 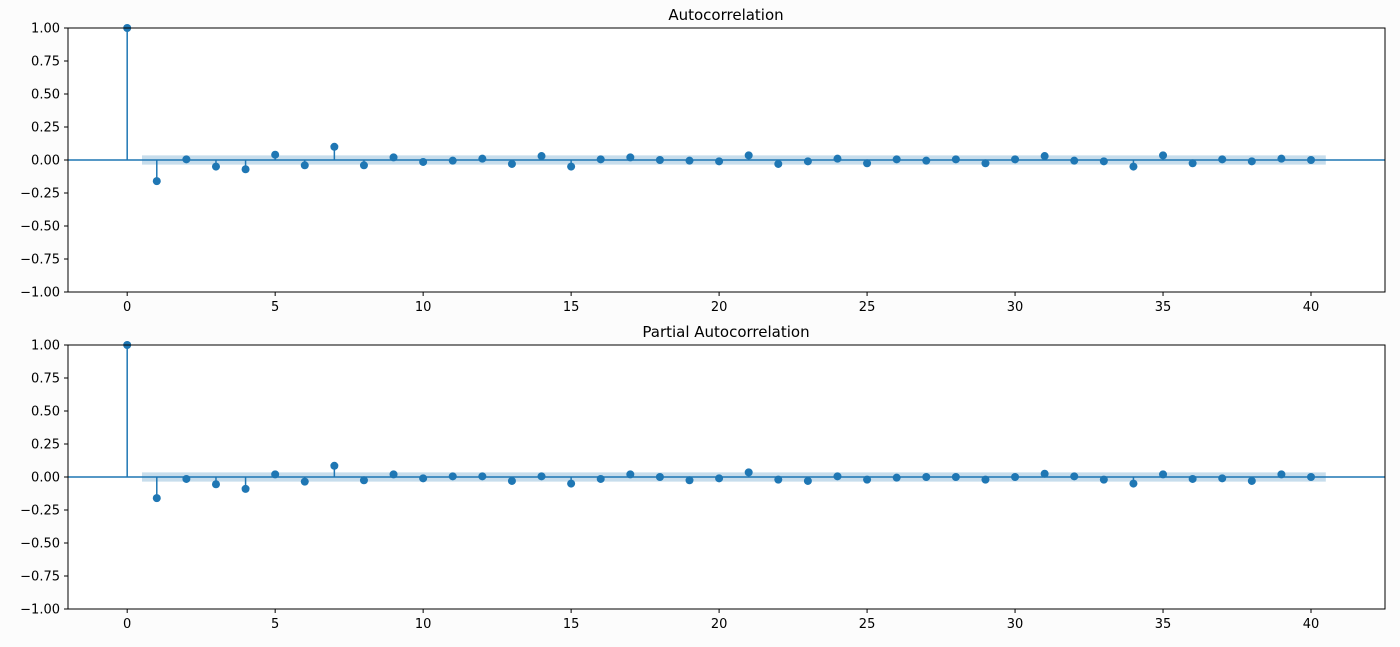 What do you see at coordinates (45, 379) in the screenshot?
I see `pacf-ytick-label-7: 0.75` at bounding box center [45, 379].